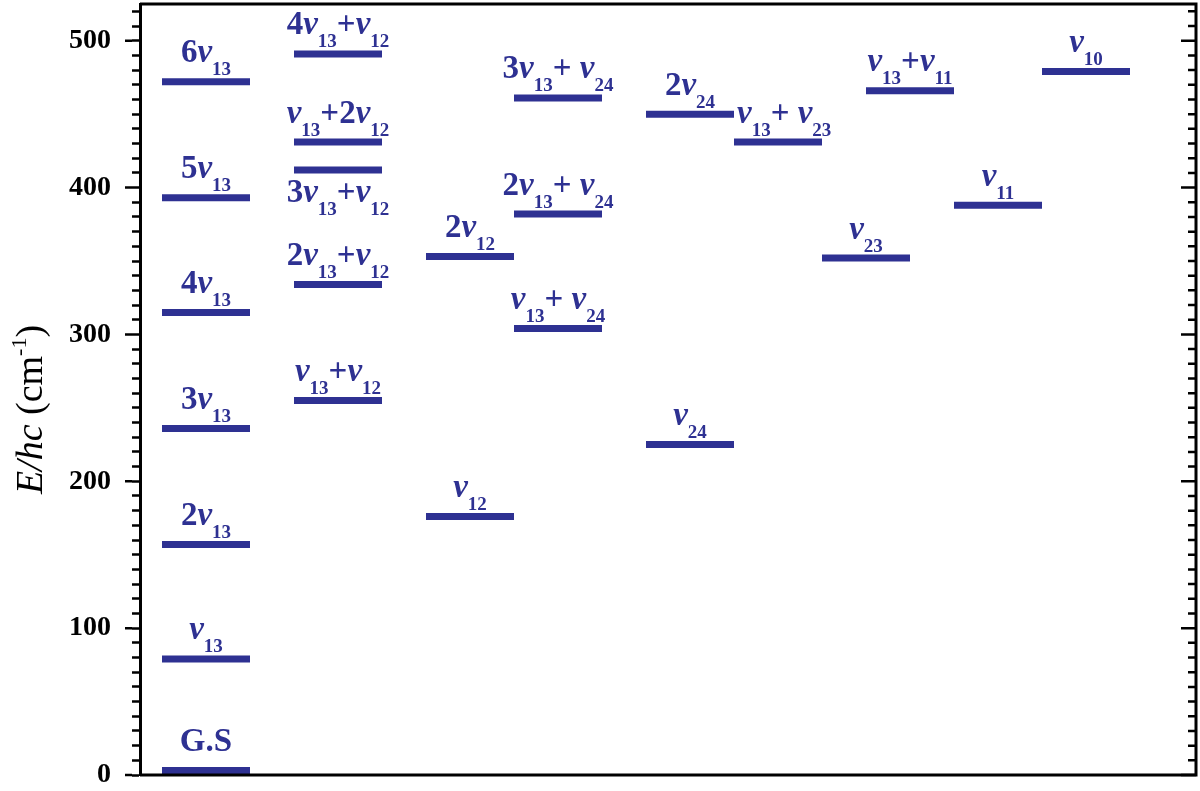 This screenshot has width=1200, height=791. What do you see at coordinates (90, 479) in the screenshot?
I see `y-tick-label: 200` at bounding box center [90, 479].